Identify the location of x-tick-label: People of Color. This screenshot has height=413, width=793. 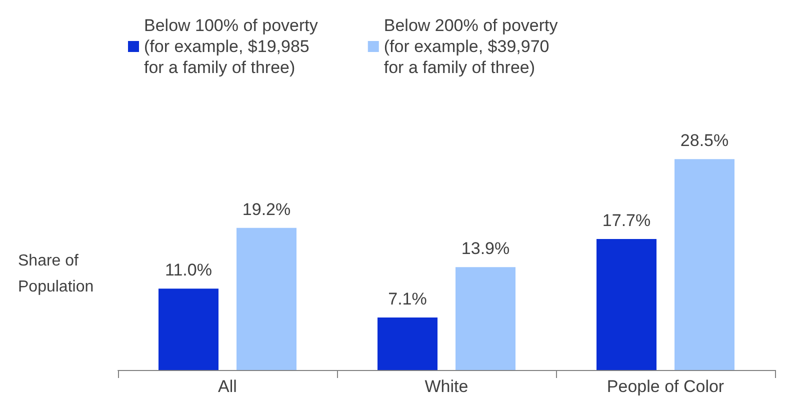
(665, 386).